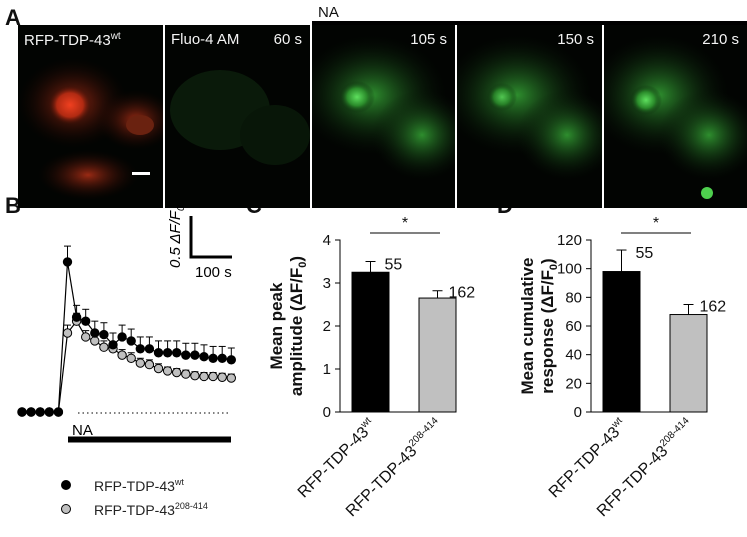  I want to click on y-axis-label-line2: amplitude (ΔF/F0), so click(298, 326).